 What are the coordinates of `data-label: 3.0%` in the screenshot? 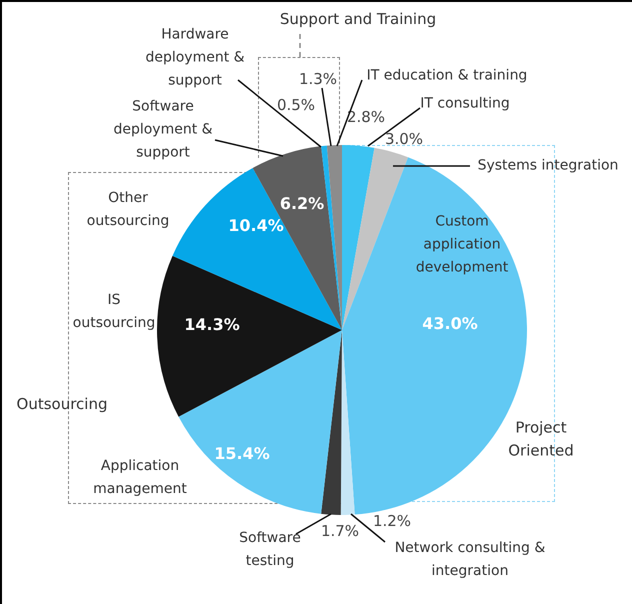 It's located at (404, 139).